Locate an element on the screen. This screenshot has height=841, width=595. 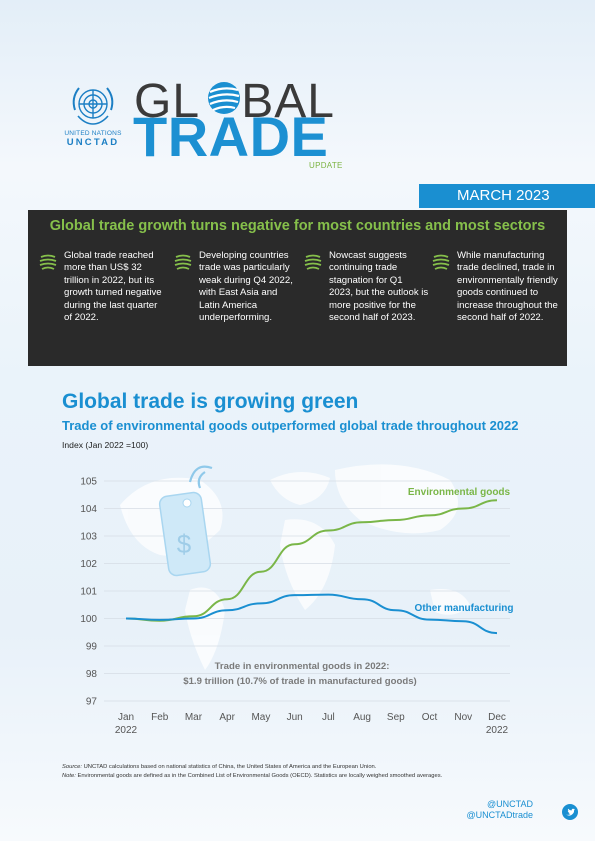
x-tick-label: Nov is located at coordinates (463, 717).